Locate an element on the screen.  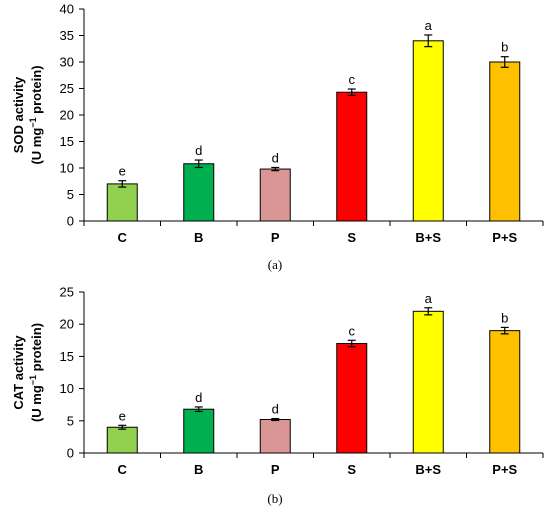
y-axis-title: CAT activity is located at coordinates (18, 372).